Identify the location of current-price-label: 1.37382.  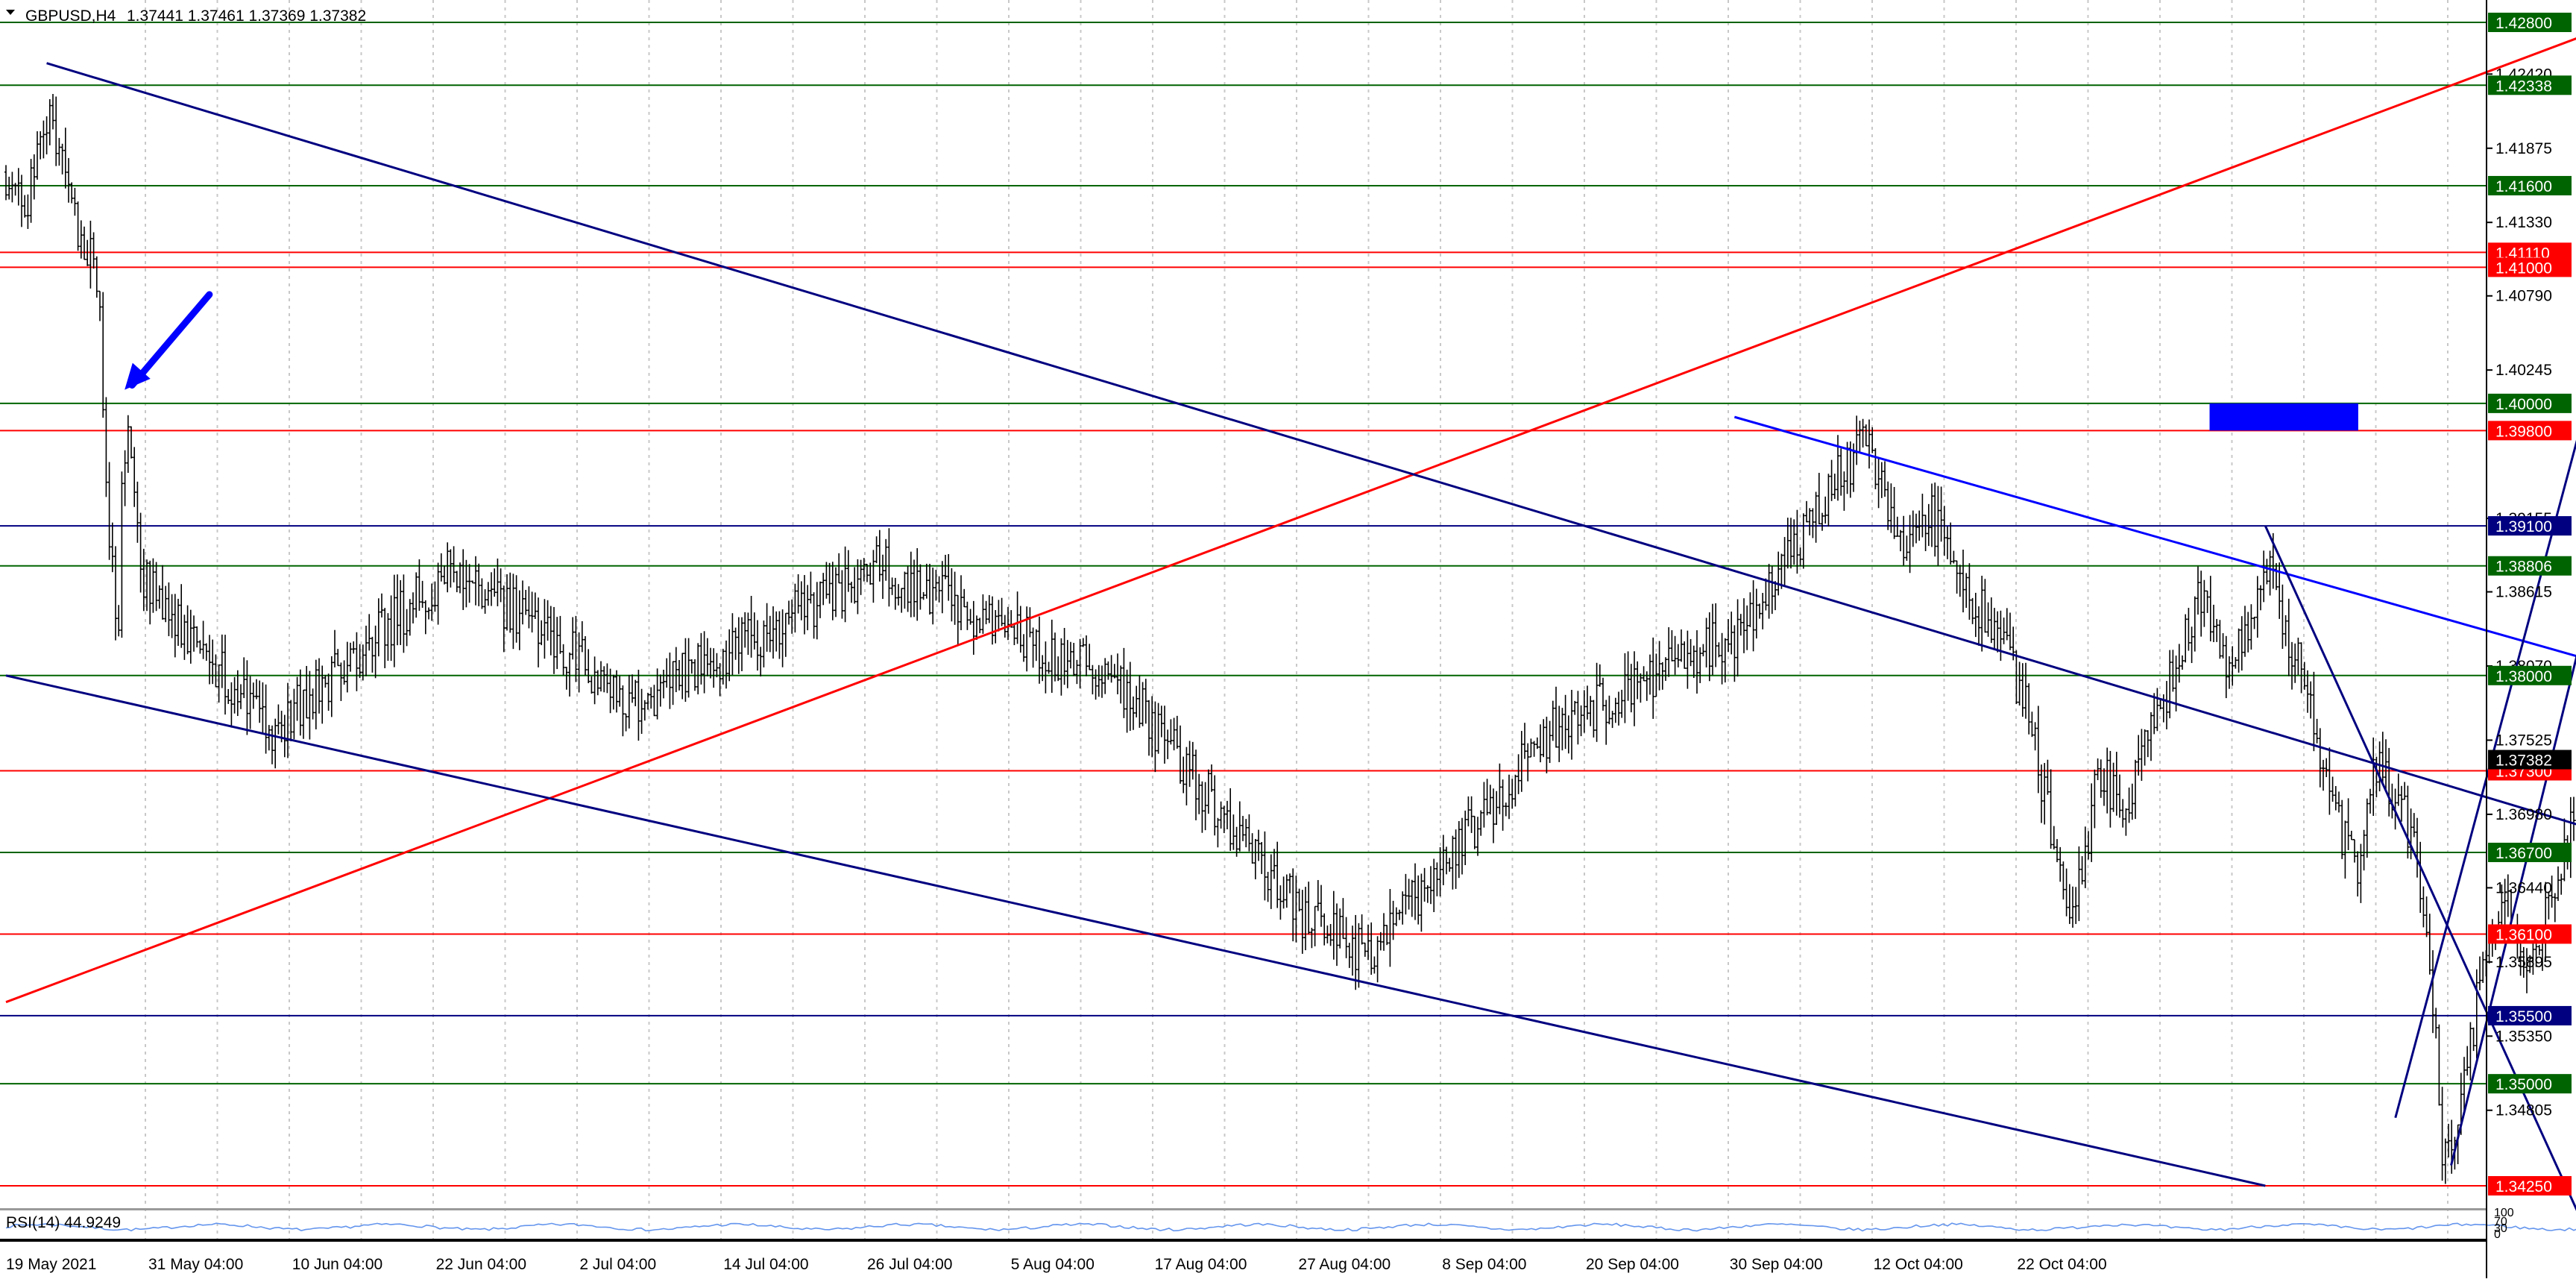
(2523, 761).